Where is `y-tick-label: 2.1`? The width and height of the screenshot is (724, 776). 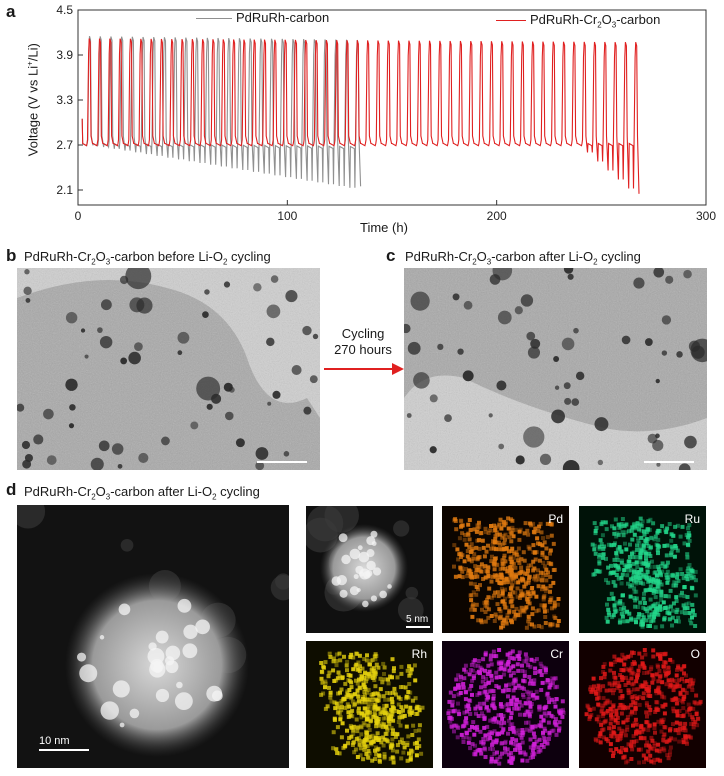
y-tick-label: 2.1 is located at coordinates (64, 190).